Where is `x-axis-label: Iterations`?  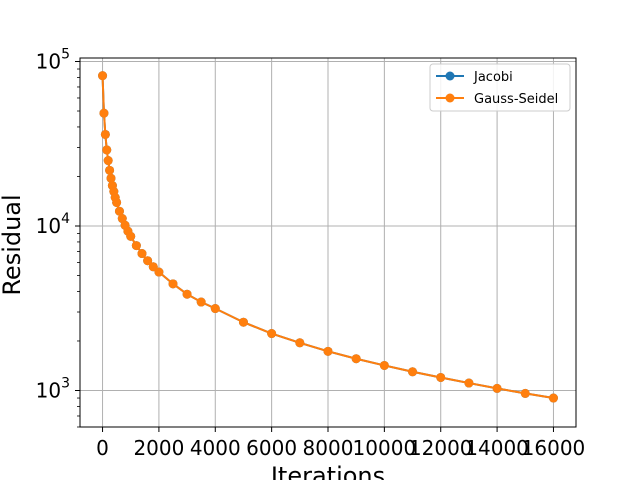 x-axis-label: Iterations is located at coordinates (328, 471).